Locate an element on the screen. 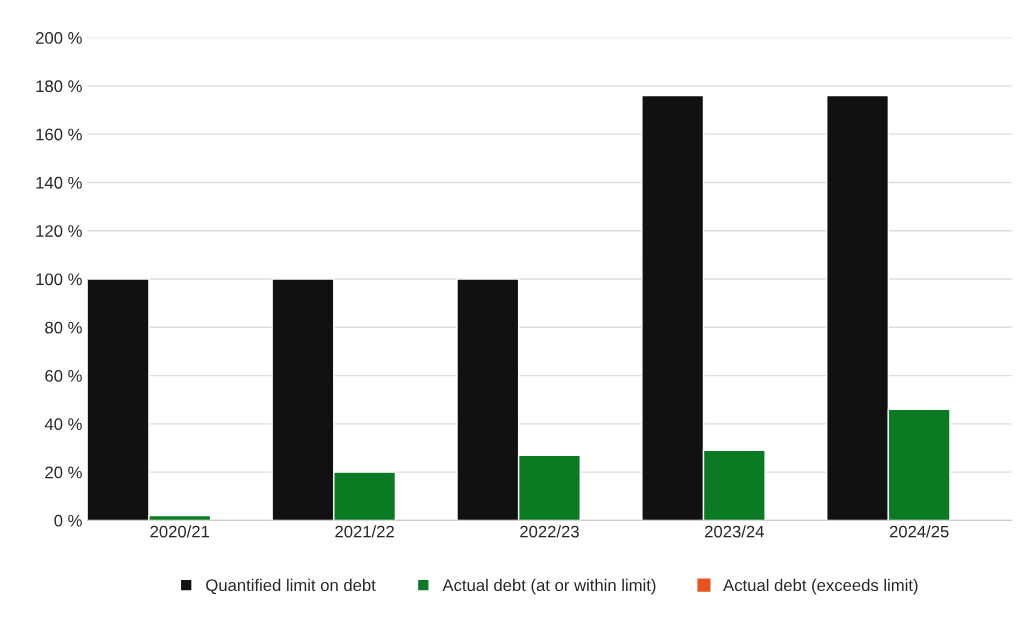 The image size is (1027, 627). x-tick-label: 2022/23 is located at coordinates (549, 531).